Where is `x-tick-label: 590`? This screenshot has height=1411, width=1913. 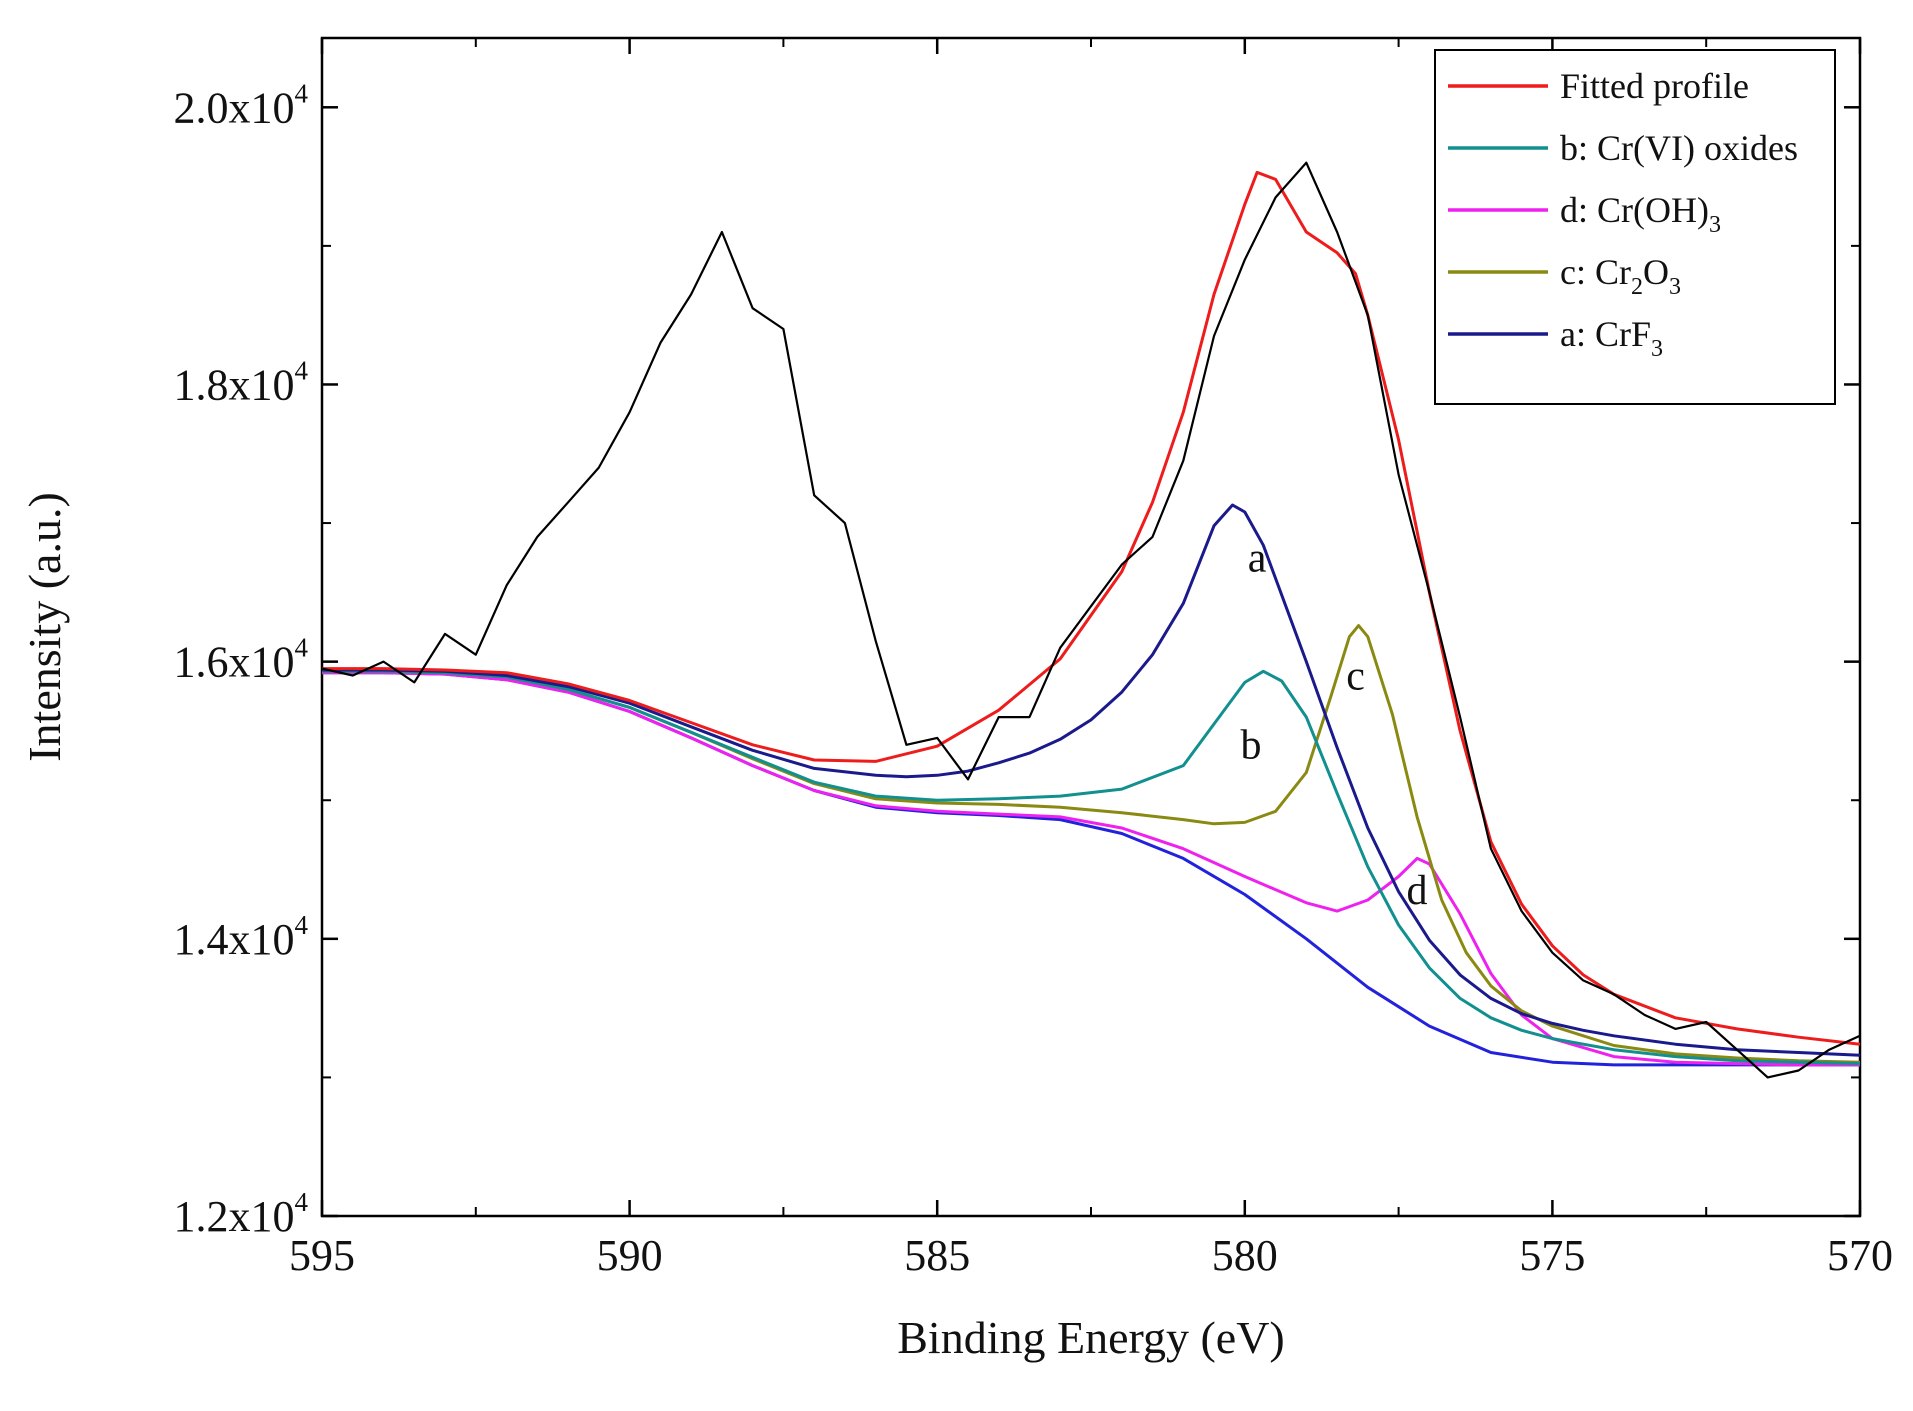
x-tick-label: 590 is located at coordinates (630, 1255).